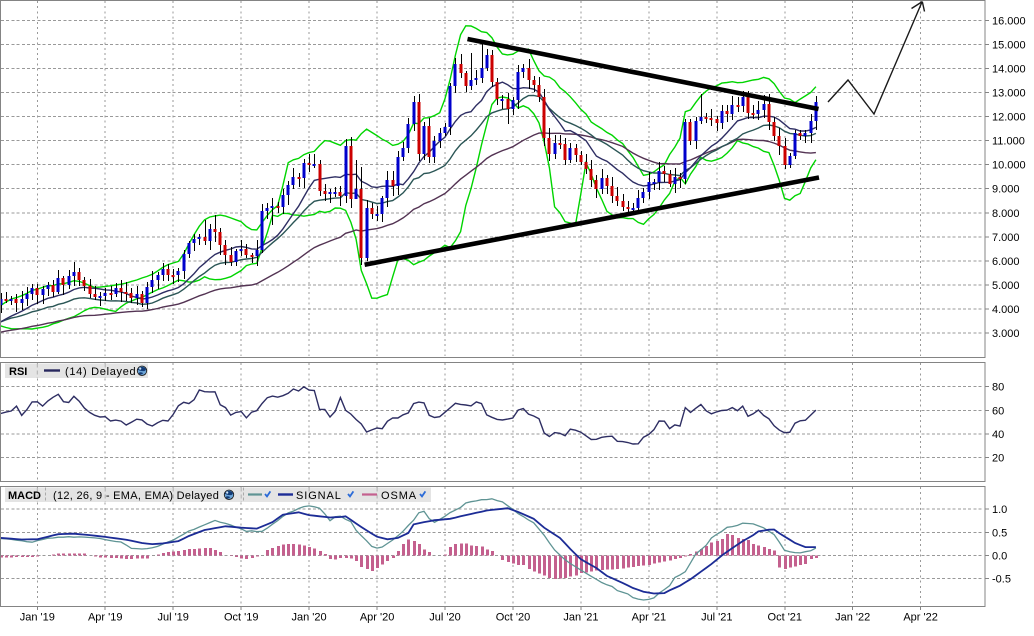 The height and width of the screenshot is (636, 1034). What do you see at coordinates (999, 510) in the screenshot?
I see `svg-text: 1.0` at bounding box center [999, 510].